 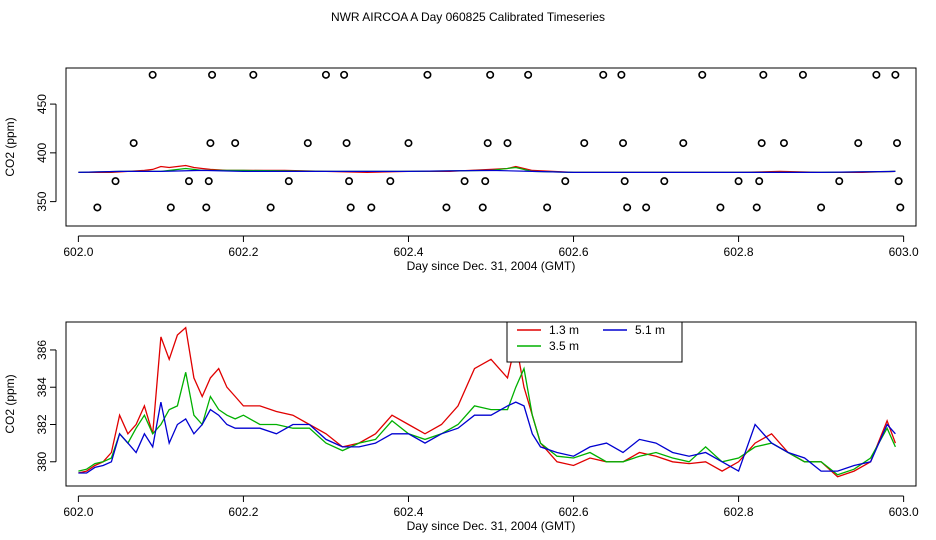 What do you see at coordinates (42, 104) in the screenshot?
I see `panel1-y-tick-label: 450` at bounding box center [42, 104].